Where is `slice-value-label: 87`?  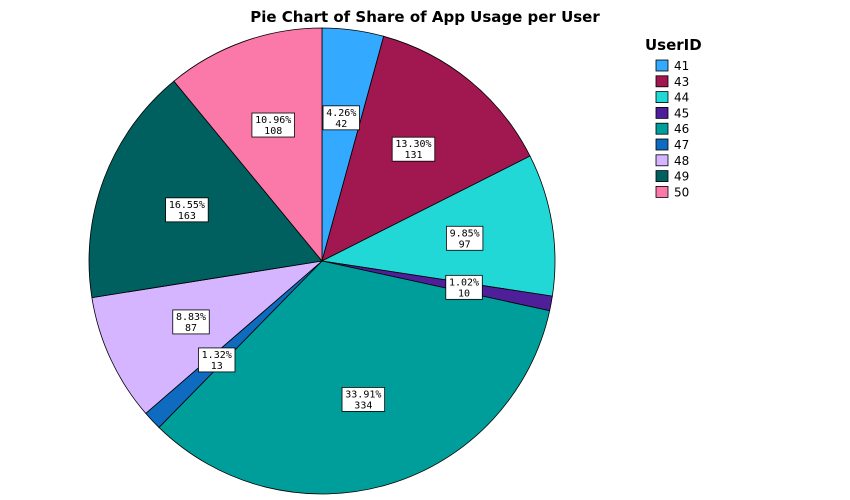
slice-value-label: 87 is located at coordinates (191, 328).